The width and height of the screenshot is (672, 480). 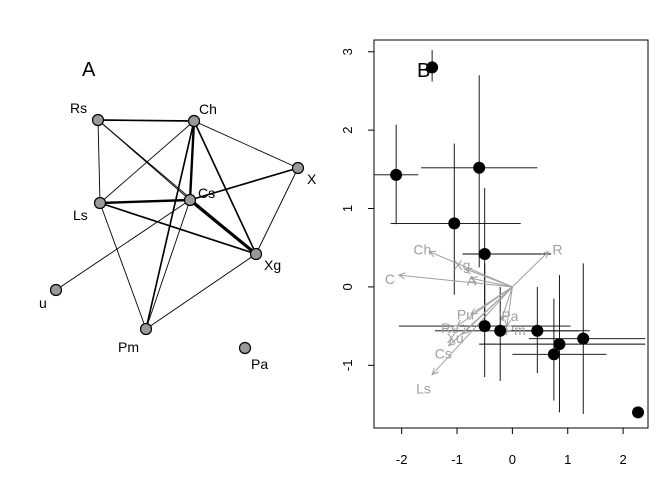 I want to click on y-tick-label: 2, so click(x=347, y=130).